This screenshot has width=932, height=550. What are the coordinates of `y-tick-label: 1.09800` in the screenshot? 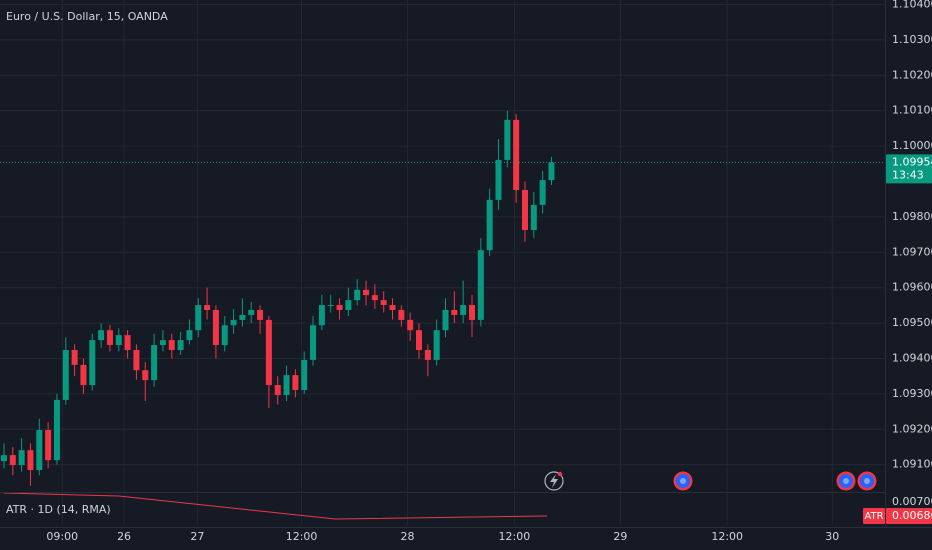 It's located at (912, 216).